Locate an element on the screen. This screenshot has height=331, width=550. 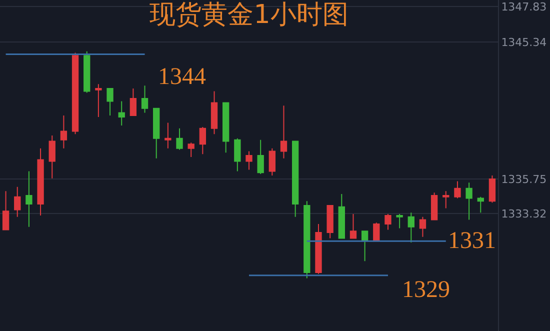
y-tick-label: 1333.32 is located at coordinates (524, 214).